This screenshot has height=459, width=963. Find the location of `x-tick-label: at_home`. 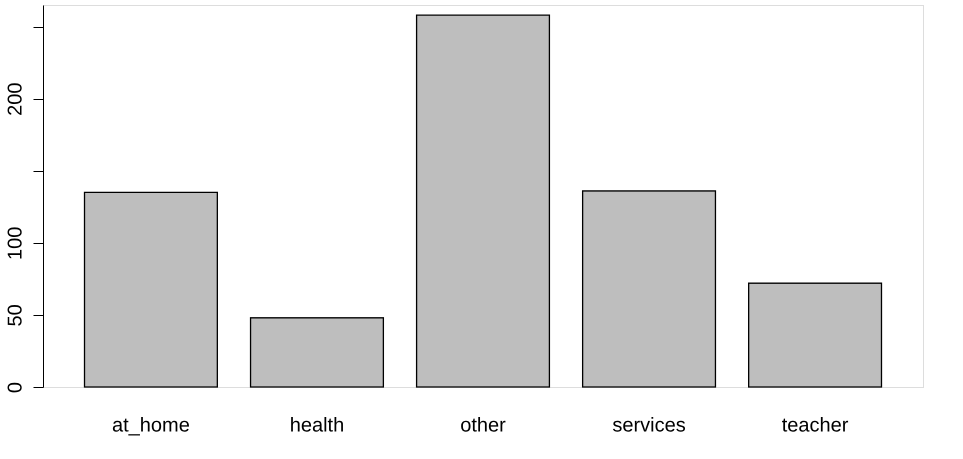

x-tick-label: at_home is located at coordinates (151, 425).